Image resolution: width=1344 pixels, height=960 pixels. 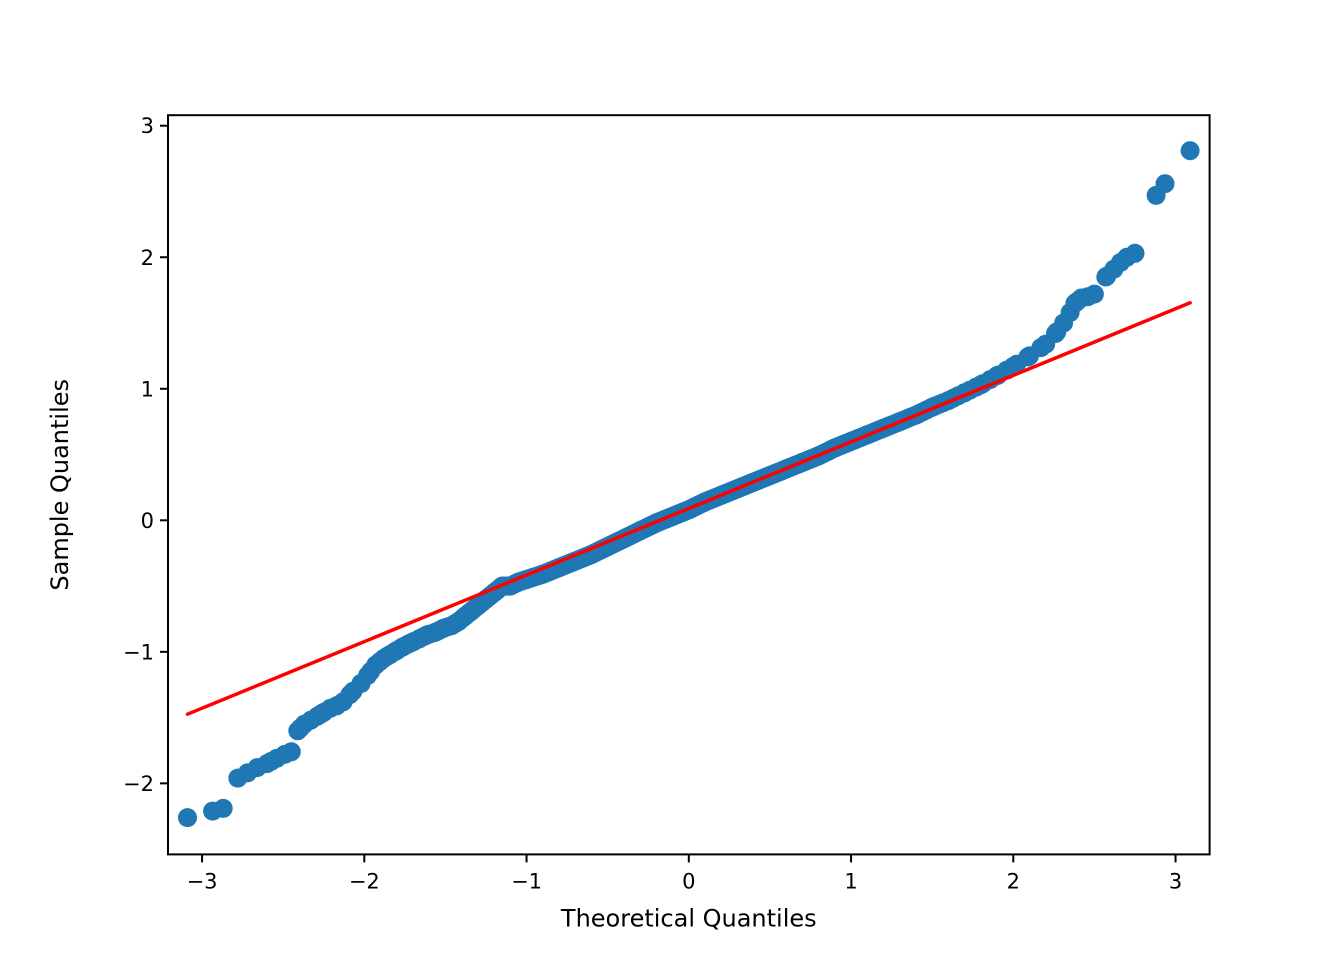 What do you see at coordinates (147, 389) in the screenshot?
I see `y-tick-label: 1` at bounding box center [147, 389].